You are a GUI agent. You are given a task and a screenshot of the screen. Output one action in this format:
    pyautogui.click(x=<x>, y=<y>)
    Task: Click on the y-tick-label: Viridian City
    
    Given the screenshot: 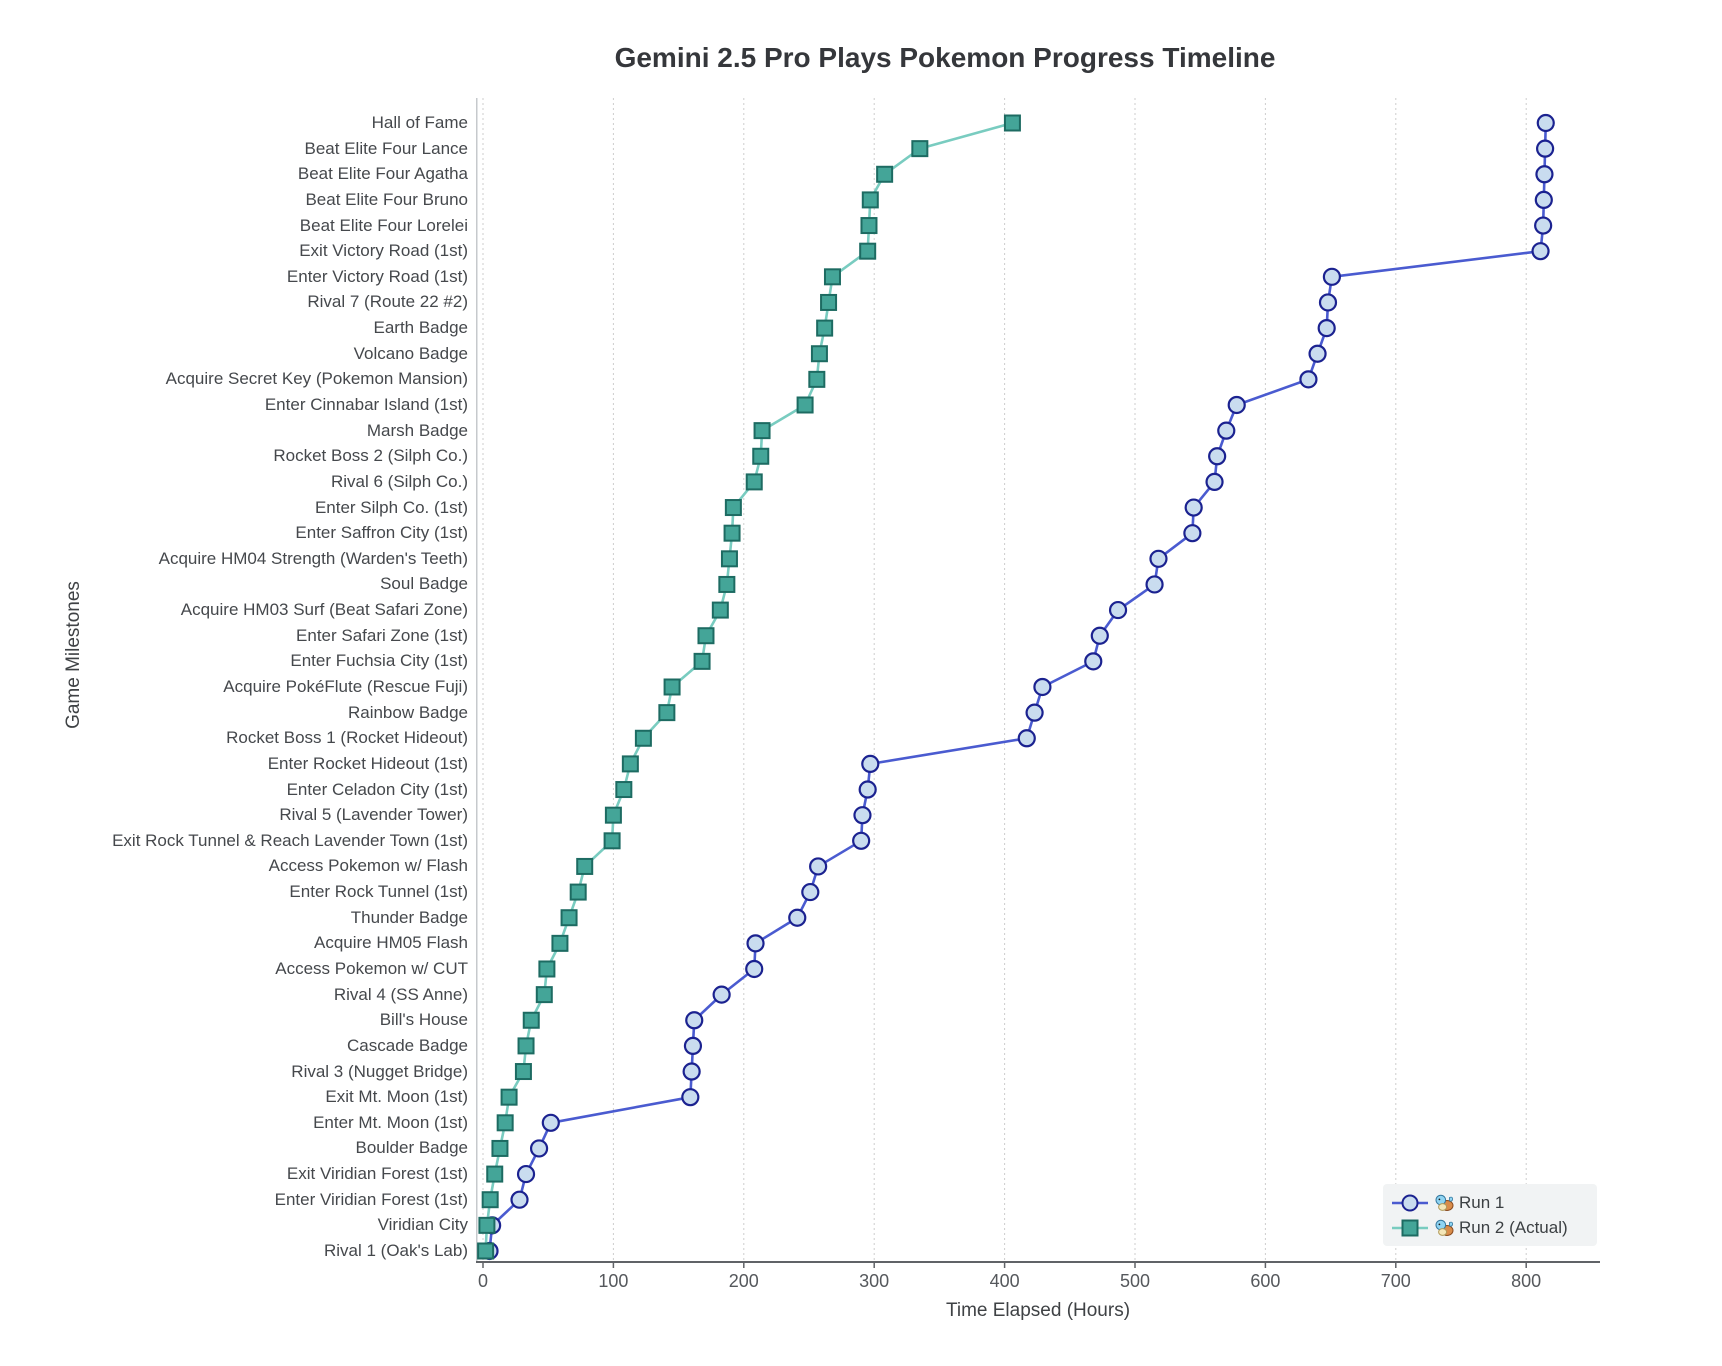 What is the action you would take?
    pyautogui.click(x=422, y=1225)
    